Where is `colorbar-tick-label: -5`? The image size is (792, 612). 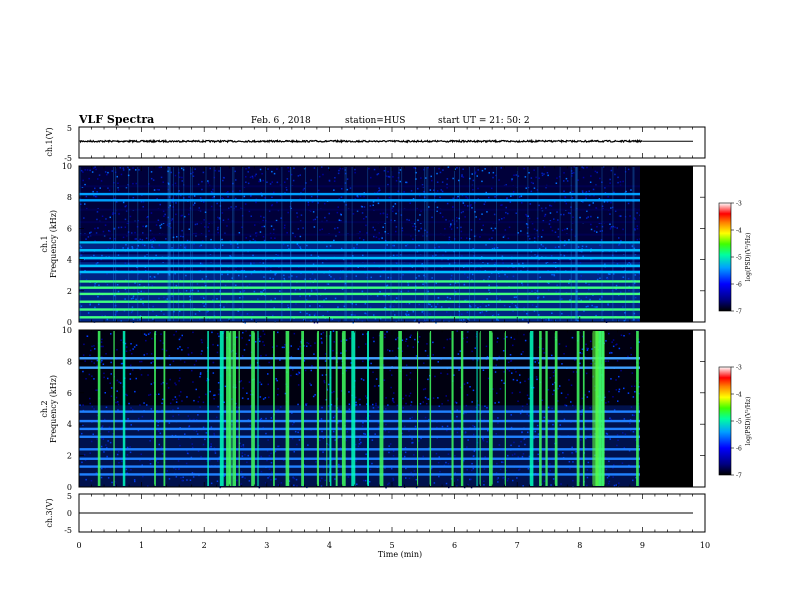
colorbar-tick-label: -5 is located at coordinates (739, 258).